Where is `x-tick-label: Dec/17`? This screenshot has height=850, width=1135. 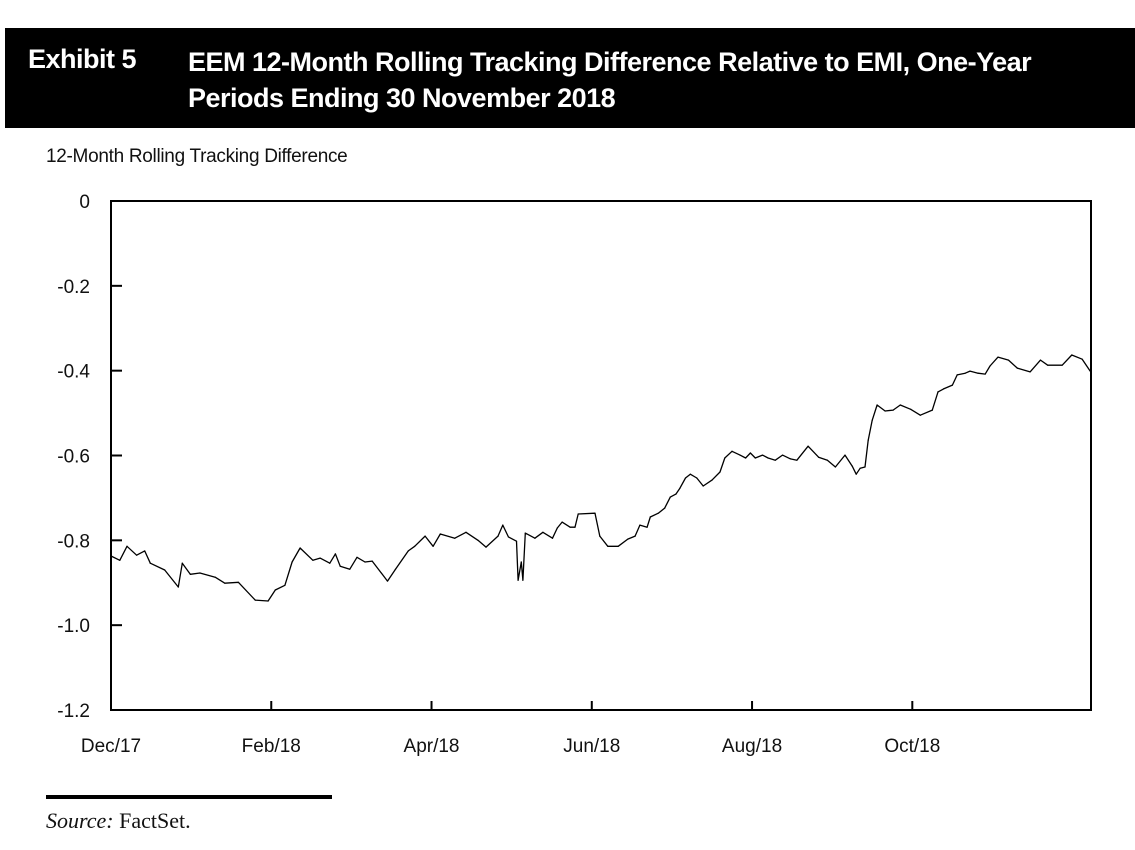 x-tick-label: Dec/17 is located at coordinates (111, 746).